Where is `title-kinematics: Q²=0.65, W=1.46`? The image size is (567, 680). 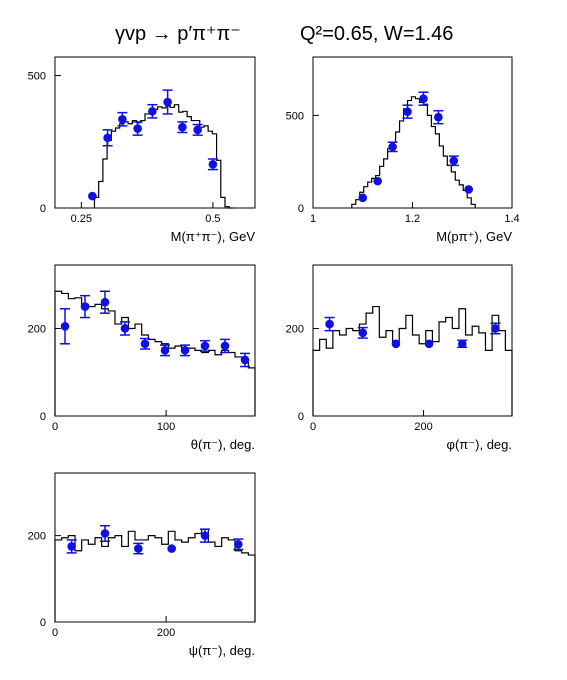
title-kinematics: Q²=0.65, W=1.46 is located at coordinates (376, 34).